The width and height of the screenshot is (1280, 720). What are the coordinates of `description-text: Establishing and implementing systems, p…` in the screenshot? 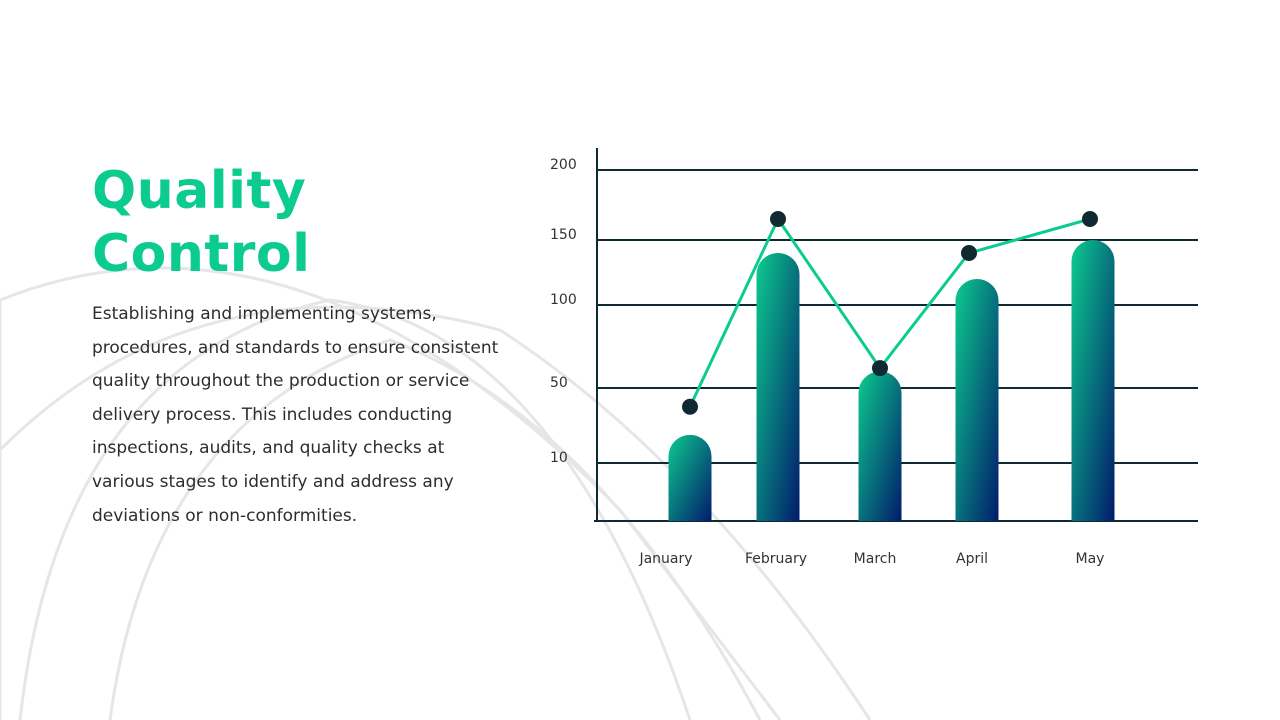 It's located at (295, 415).